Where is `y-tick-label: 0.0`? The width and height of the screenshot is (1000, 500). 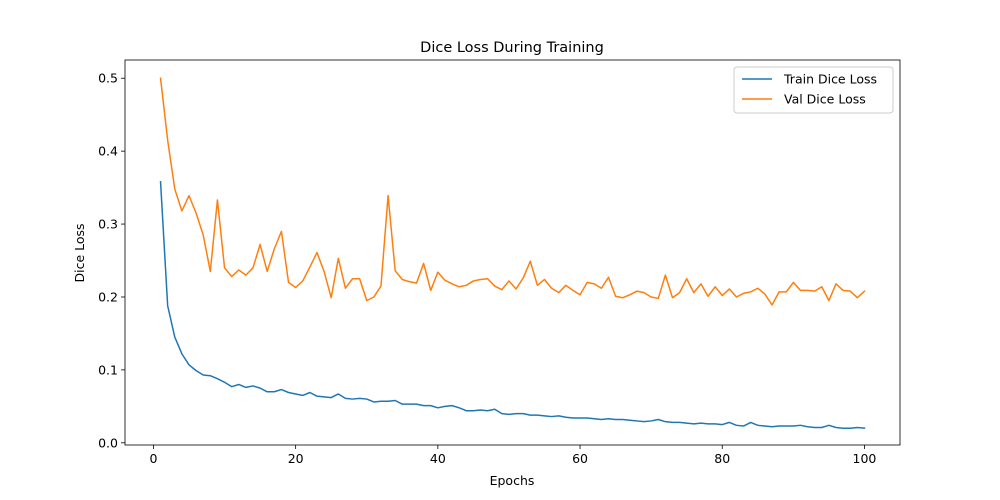 y-tick-label: 0.0 is located at coordinates (108, 442).